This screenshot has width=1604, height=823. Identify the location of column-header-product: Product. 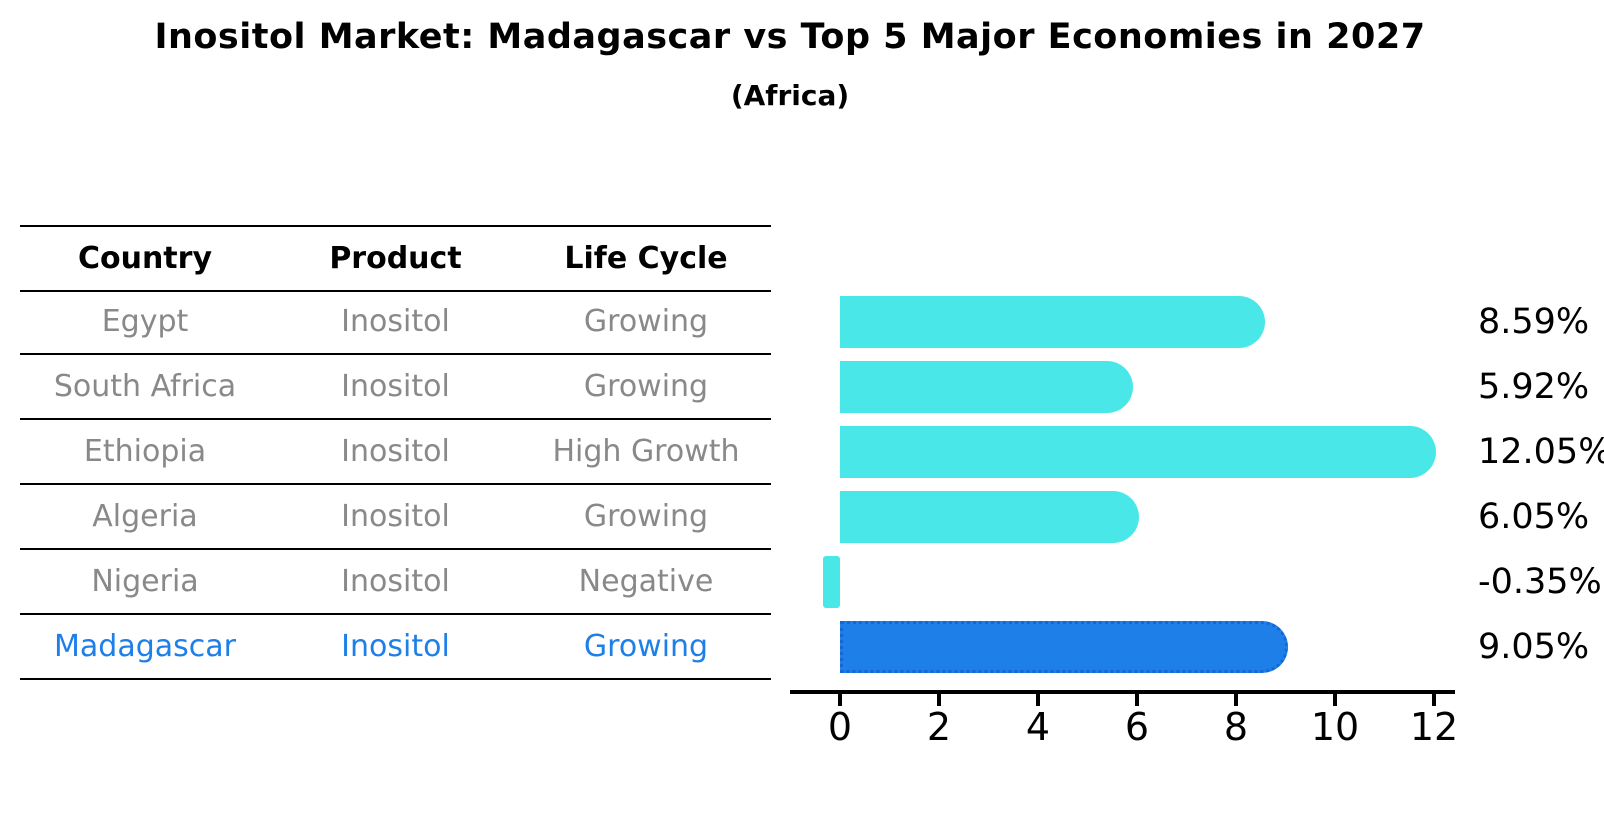
(395, 258).